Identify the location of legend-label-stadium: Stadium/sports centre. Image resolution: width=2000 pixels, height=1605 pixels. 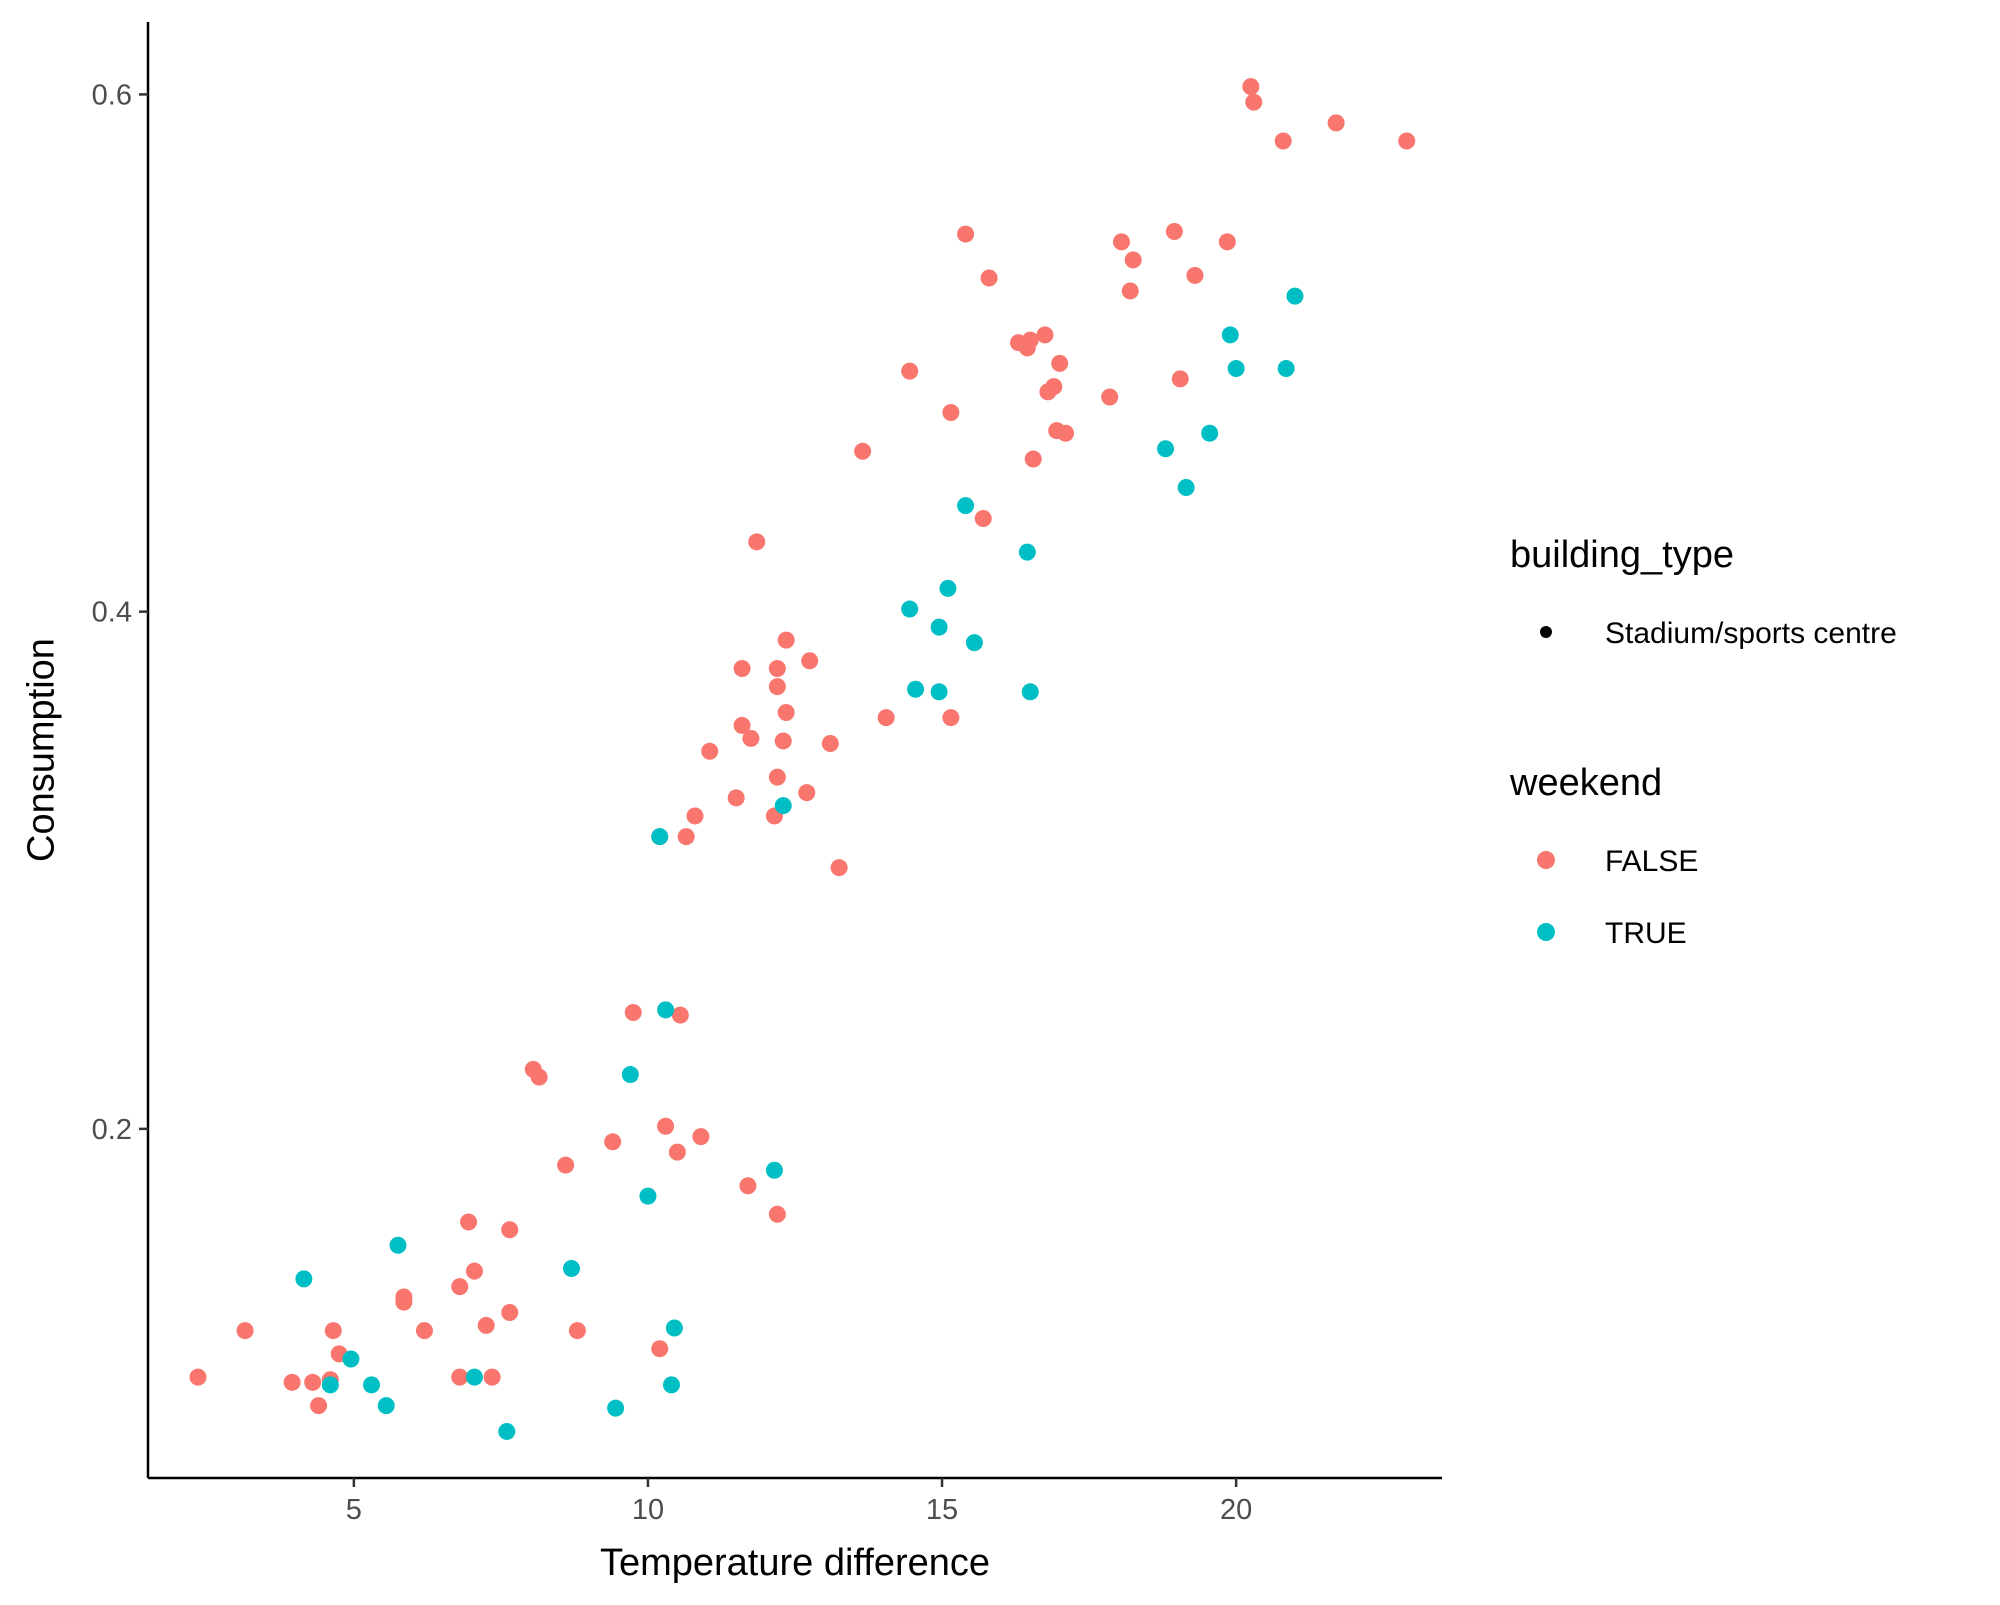
(1751, 633).